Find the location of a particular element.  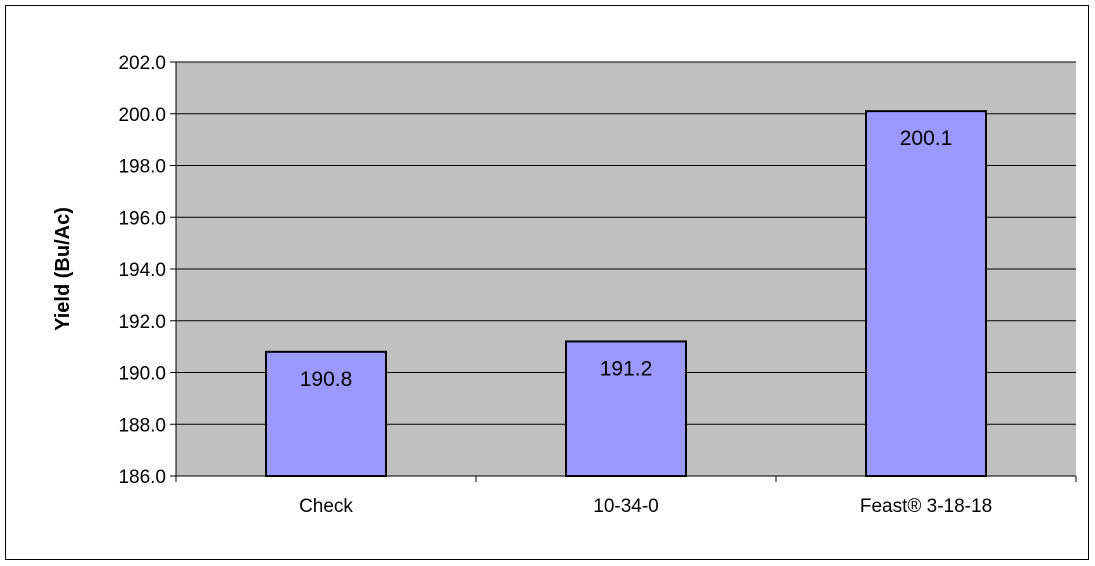

y-tick-label: 200.0 is located at coordinates (142, 115).